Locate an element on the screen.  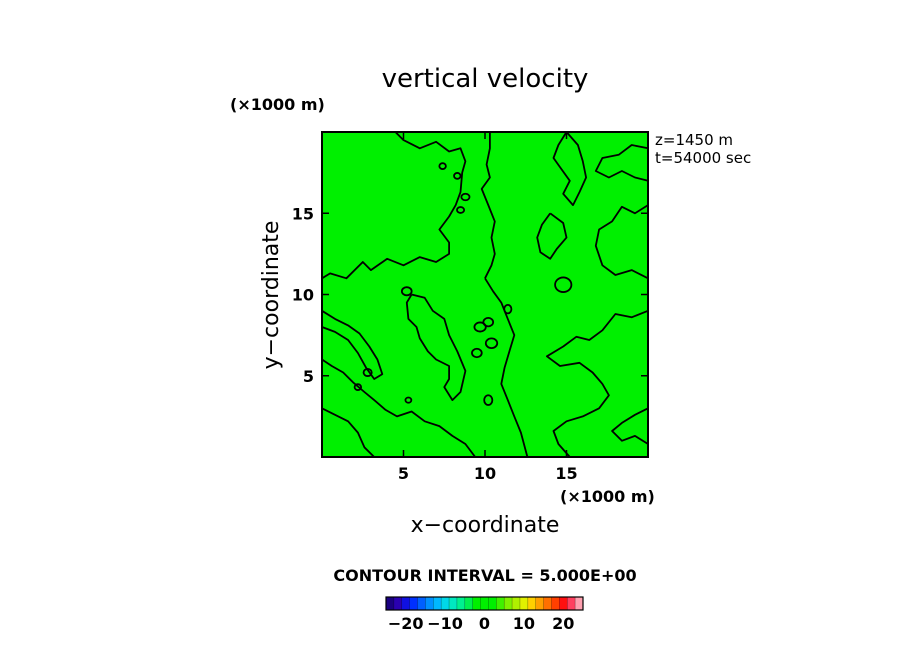
y-tick-label: 5 is located at coordinates (308, 376).